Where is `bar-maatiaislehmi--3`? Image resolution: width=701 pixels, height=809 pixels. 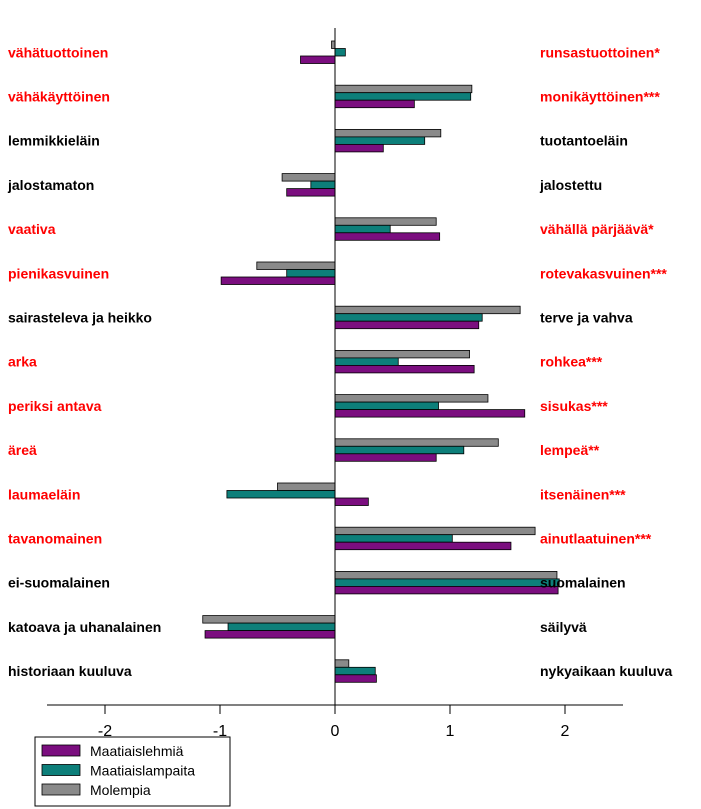 bar-maatiaislehmi--3 is located at coordinates (359, 148).